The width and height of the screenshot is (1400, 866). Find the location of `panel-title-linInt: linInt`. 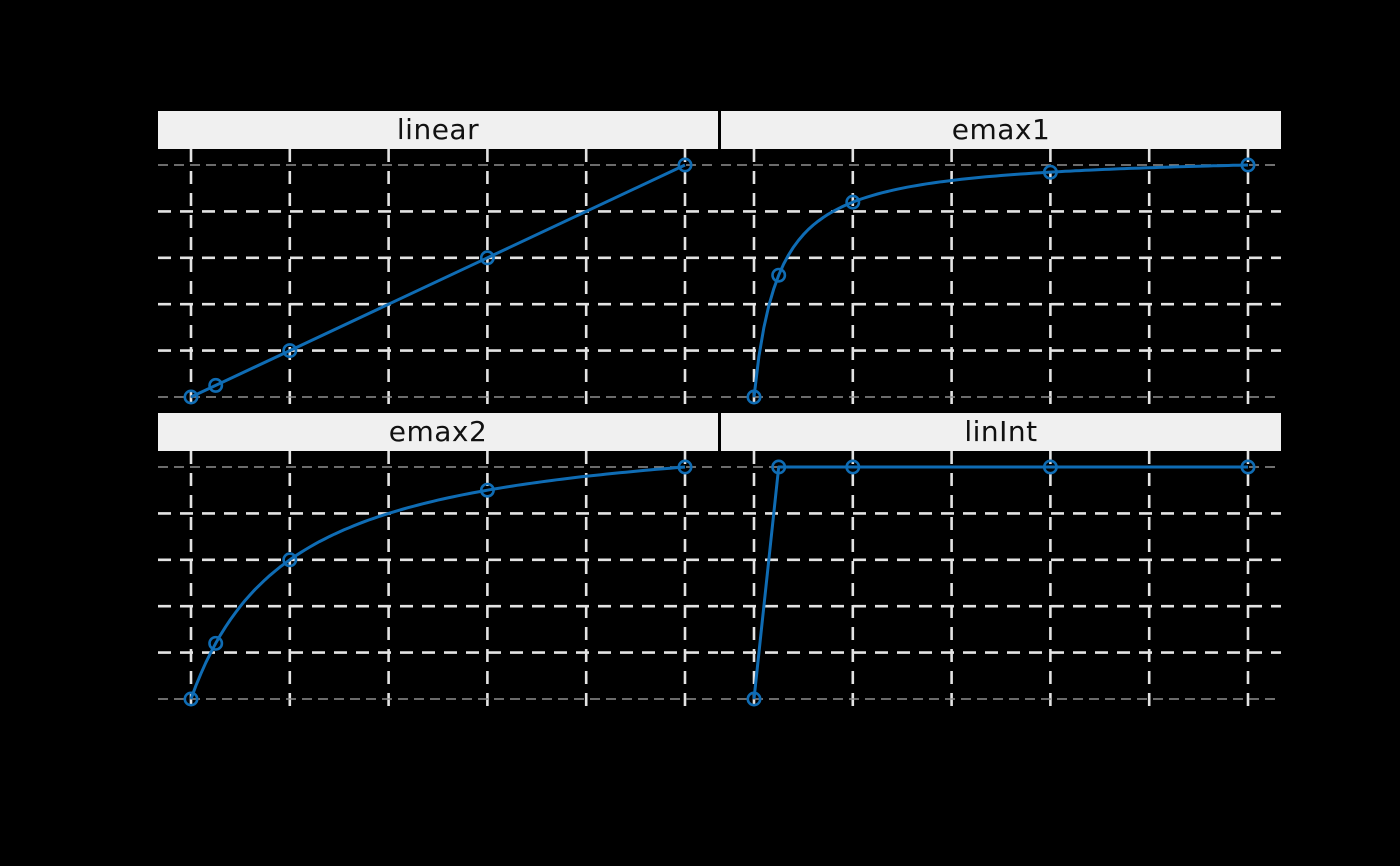

panel-title-linInt: linInt is located at coordinates (1001, 431).